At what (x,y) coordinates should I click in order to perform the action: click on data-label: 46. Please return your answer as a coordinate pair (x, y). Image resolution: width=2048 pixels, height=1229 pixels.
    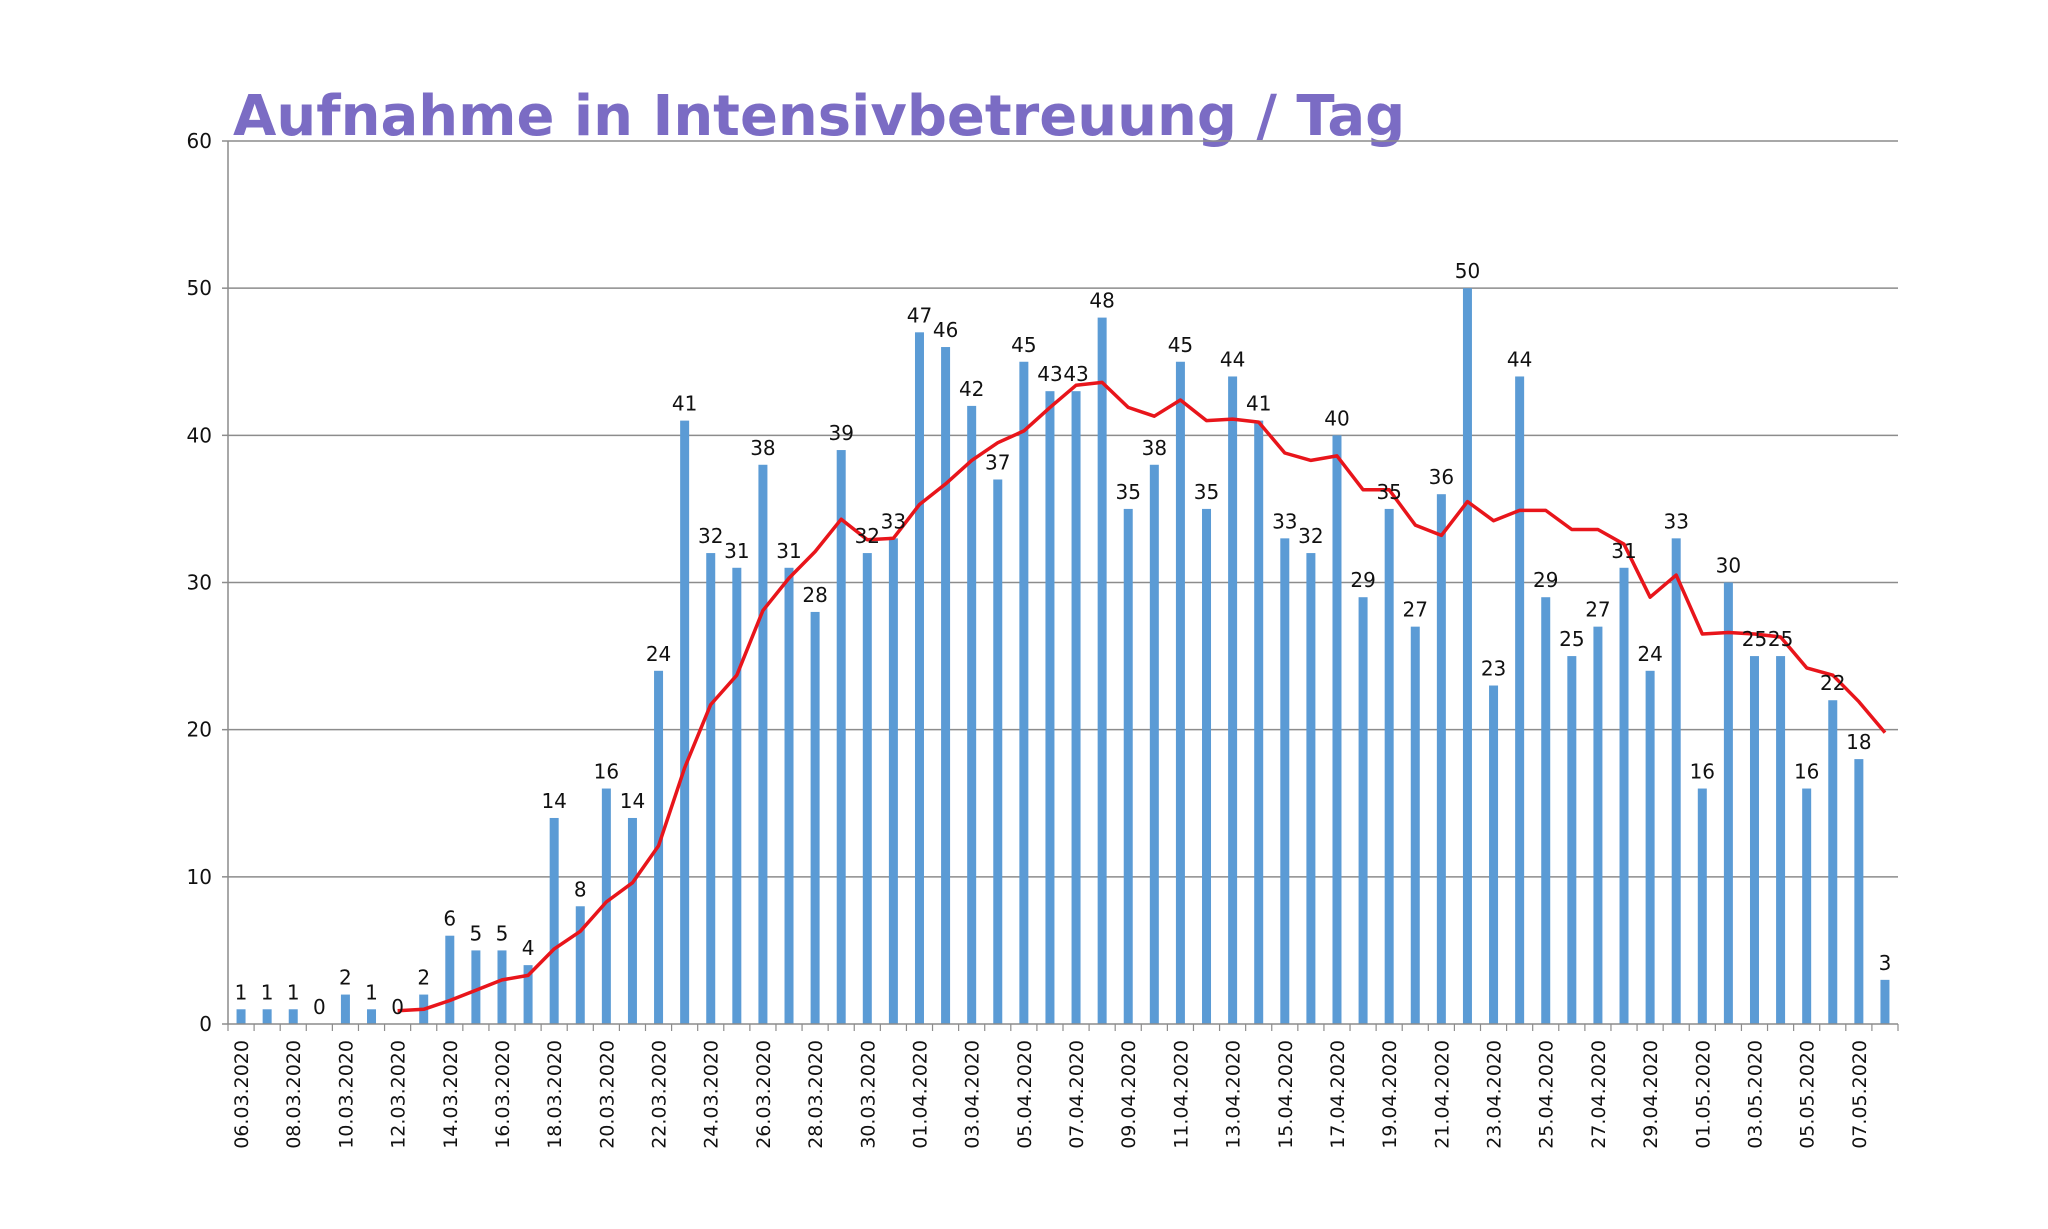
    Looking at the image, I should click on (945, 330).